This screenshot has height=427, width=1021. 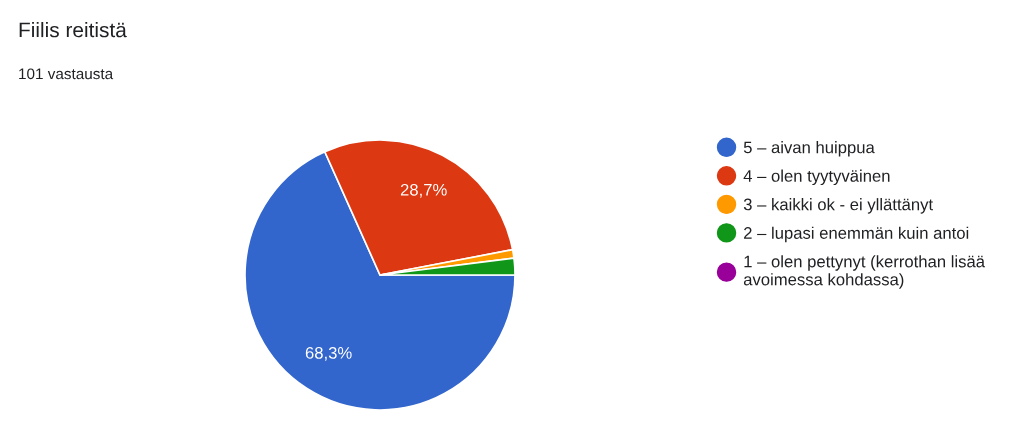 I want to click on text: Fiilis reitistä, so click(x=73, y=30).